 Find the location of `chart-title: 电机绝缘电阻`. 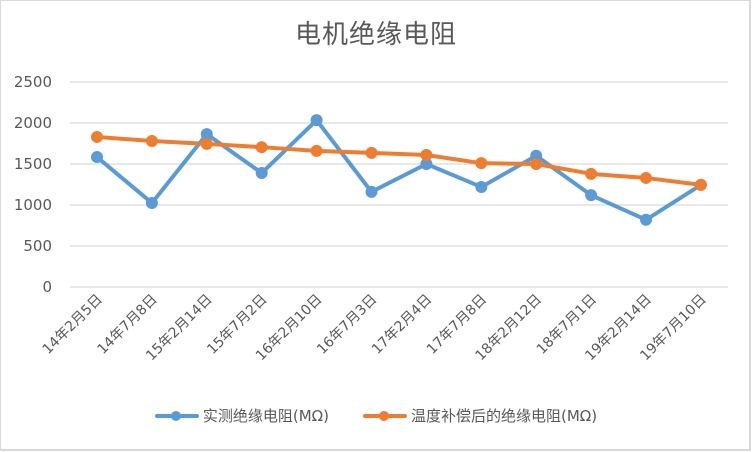

chart-title: 电机绝缘电阻 is located at coordinates (375, 35).